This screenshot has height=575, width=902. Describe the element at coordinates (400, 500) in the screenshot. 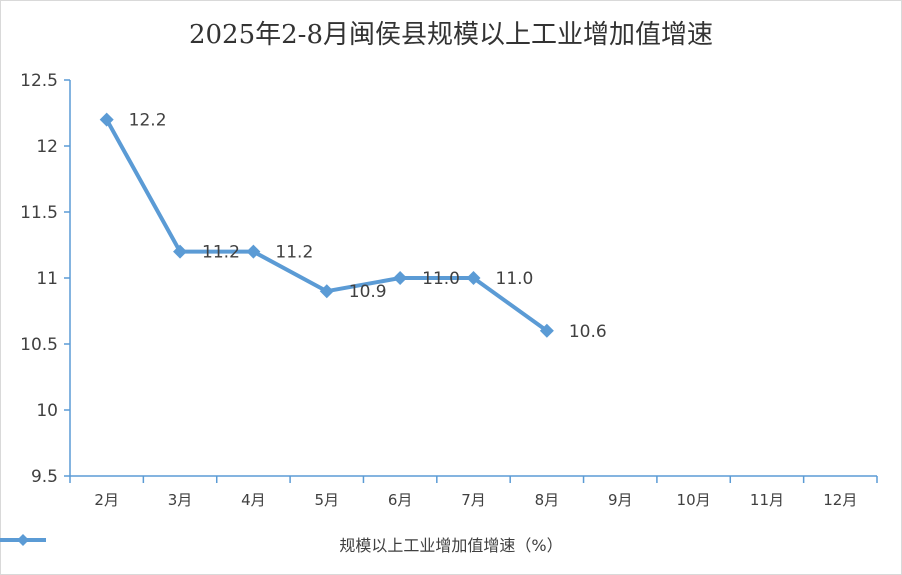

I see `x-tick-label: 6月` at that location.